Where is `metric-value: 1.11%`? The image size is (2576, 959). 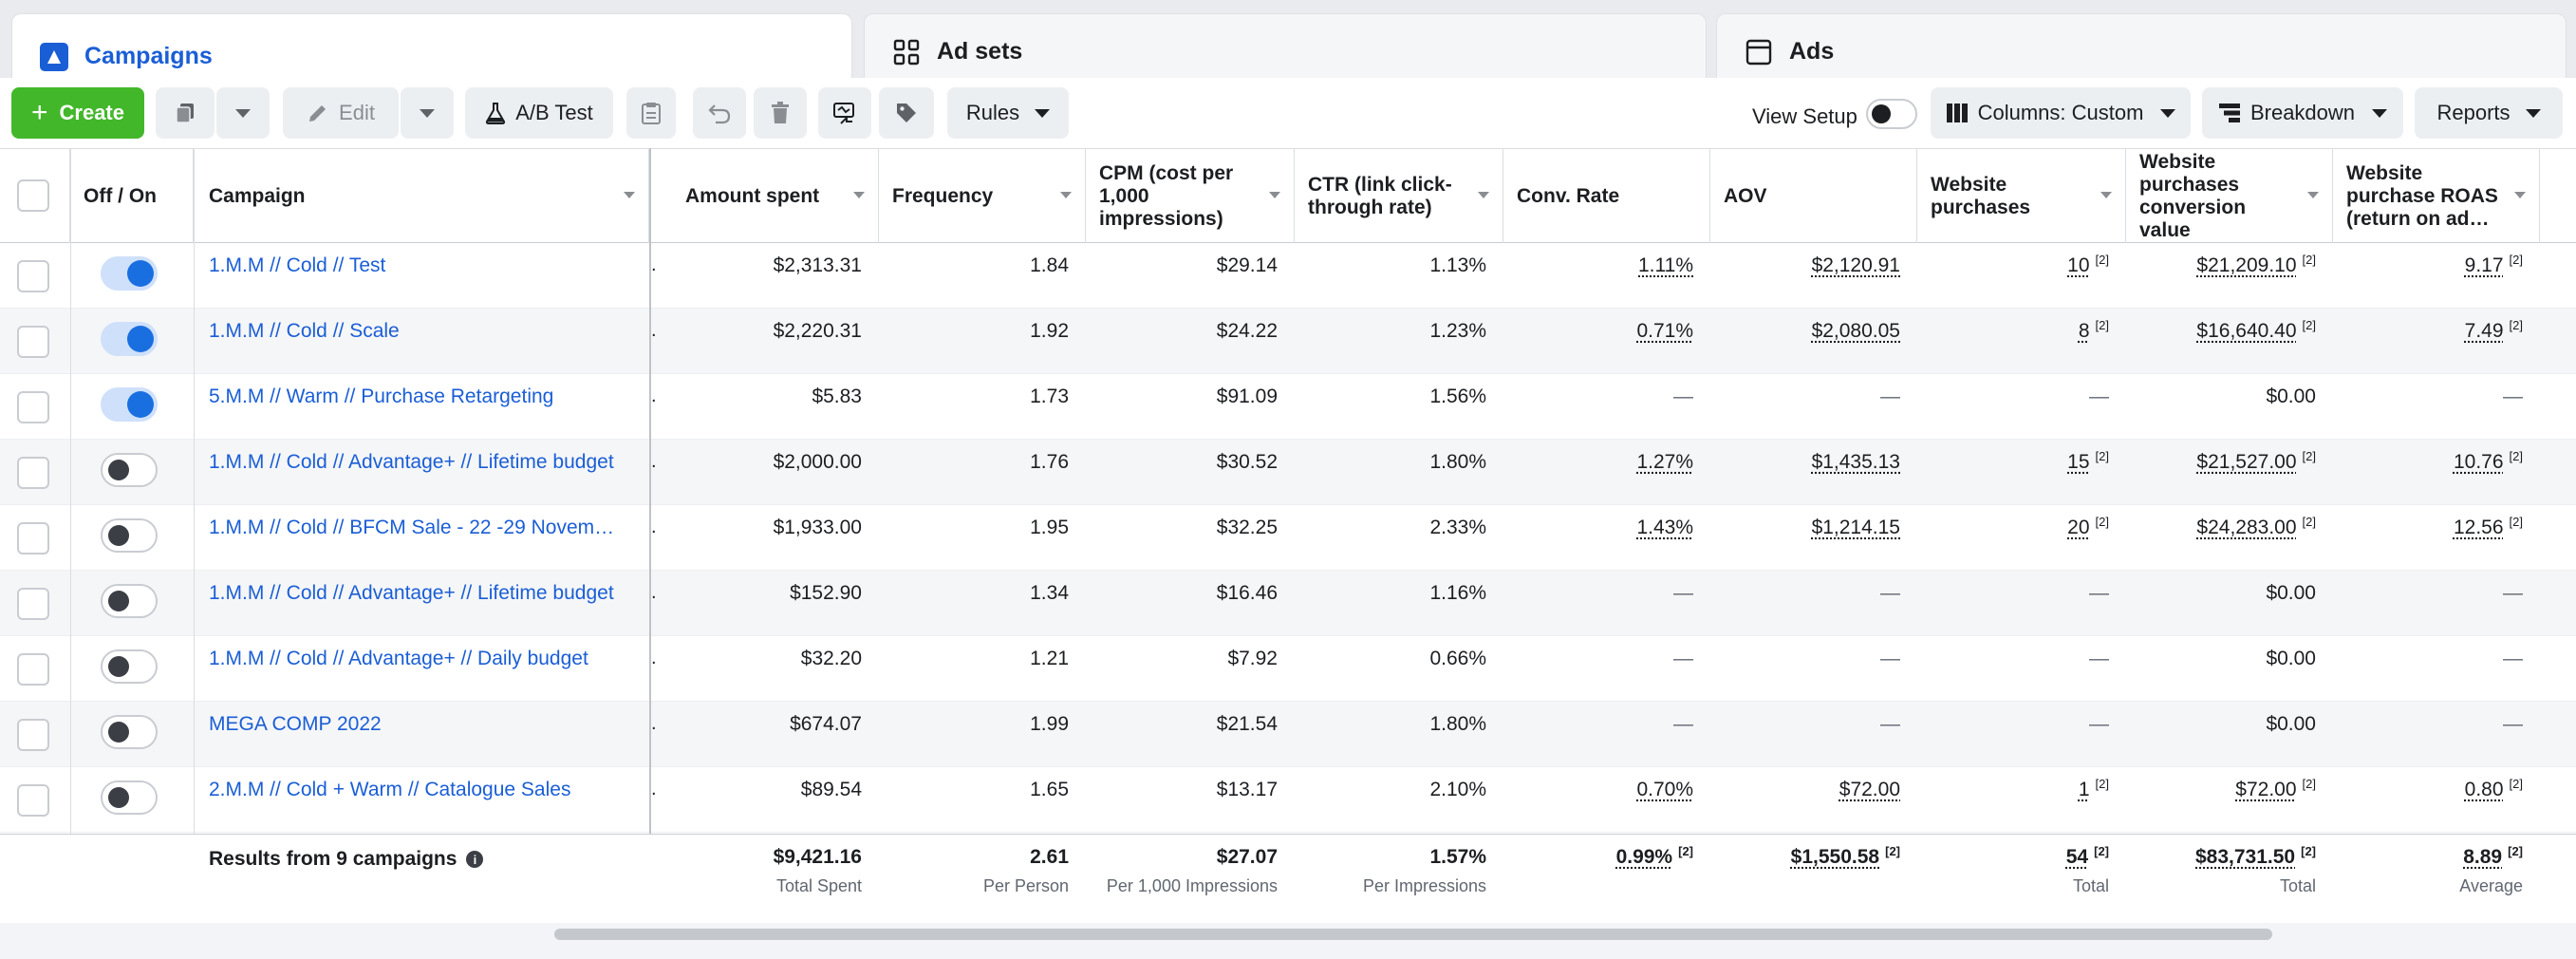 metric-value: 1.11% is located at coordinates (1666, 265).